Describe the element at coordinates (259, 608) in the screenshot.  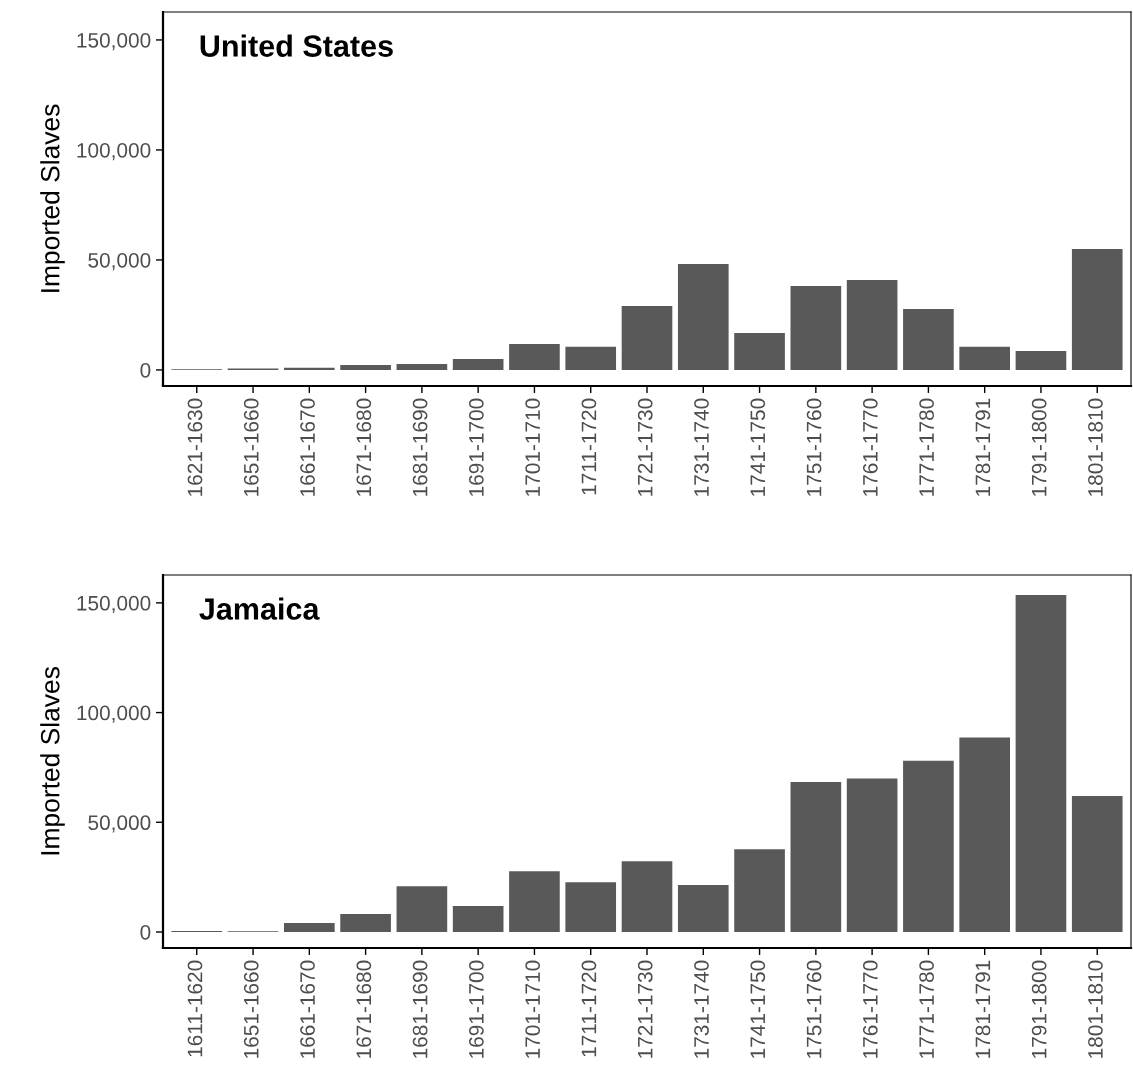
I see `text: Jamaica` at that location.